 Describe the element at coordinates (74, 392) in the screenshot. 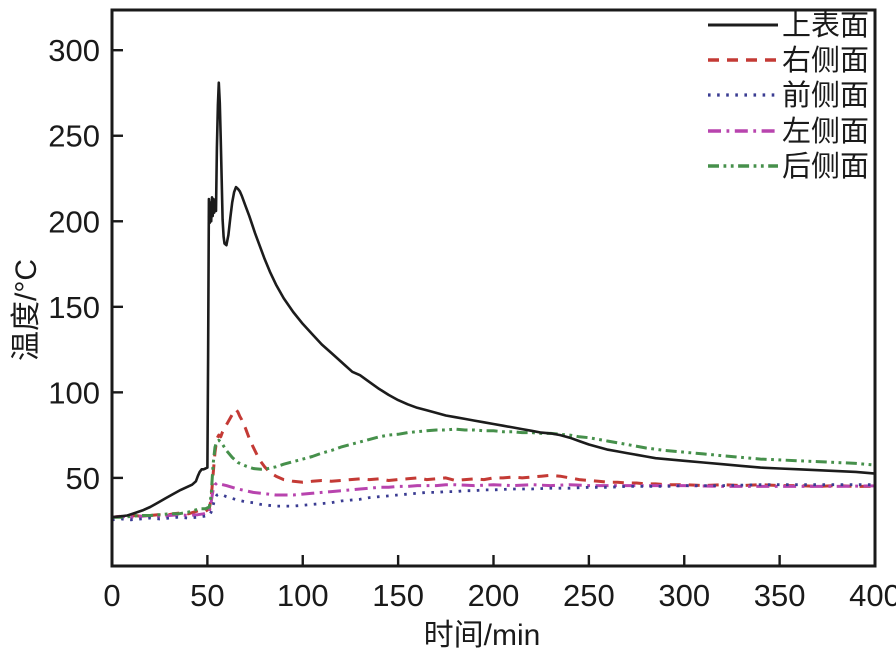

I see `y-tick-label: 100` at that location.